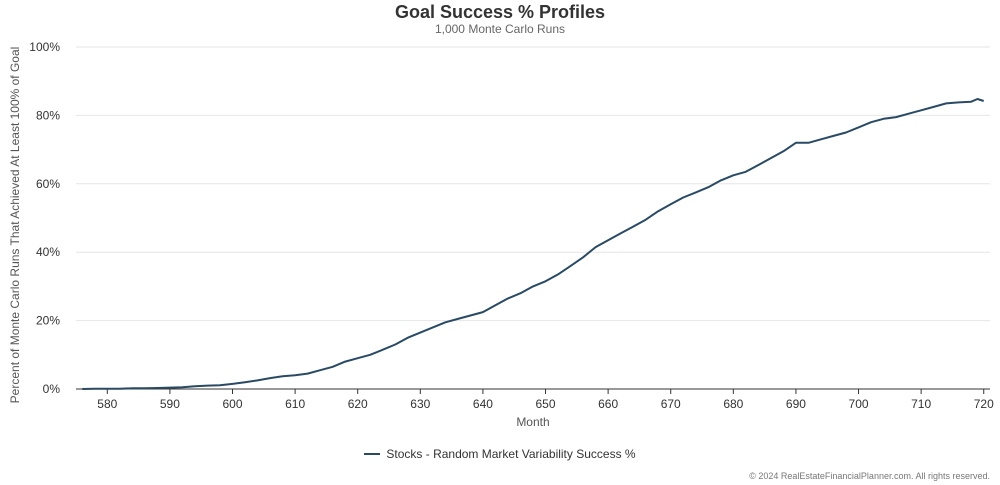 The height and width of the screenshot is (485, 1000). I want to click on x-tick-label: 710, so click(921, 404).